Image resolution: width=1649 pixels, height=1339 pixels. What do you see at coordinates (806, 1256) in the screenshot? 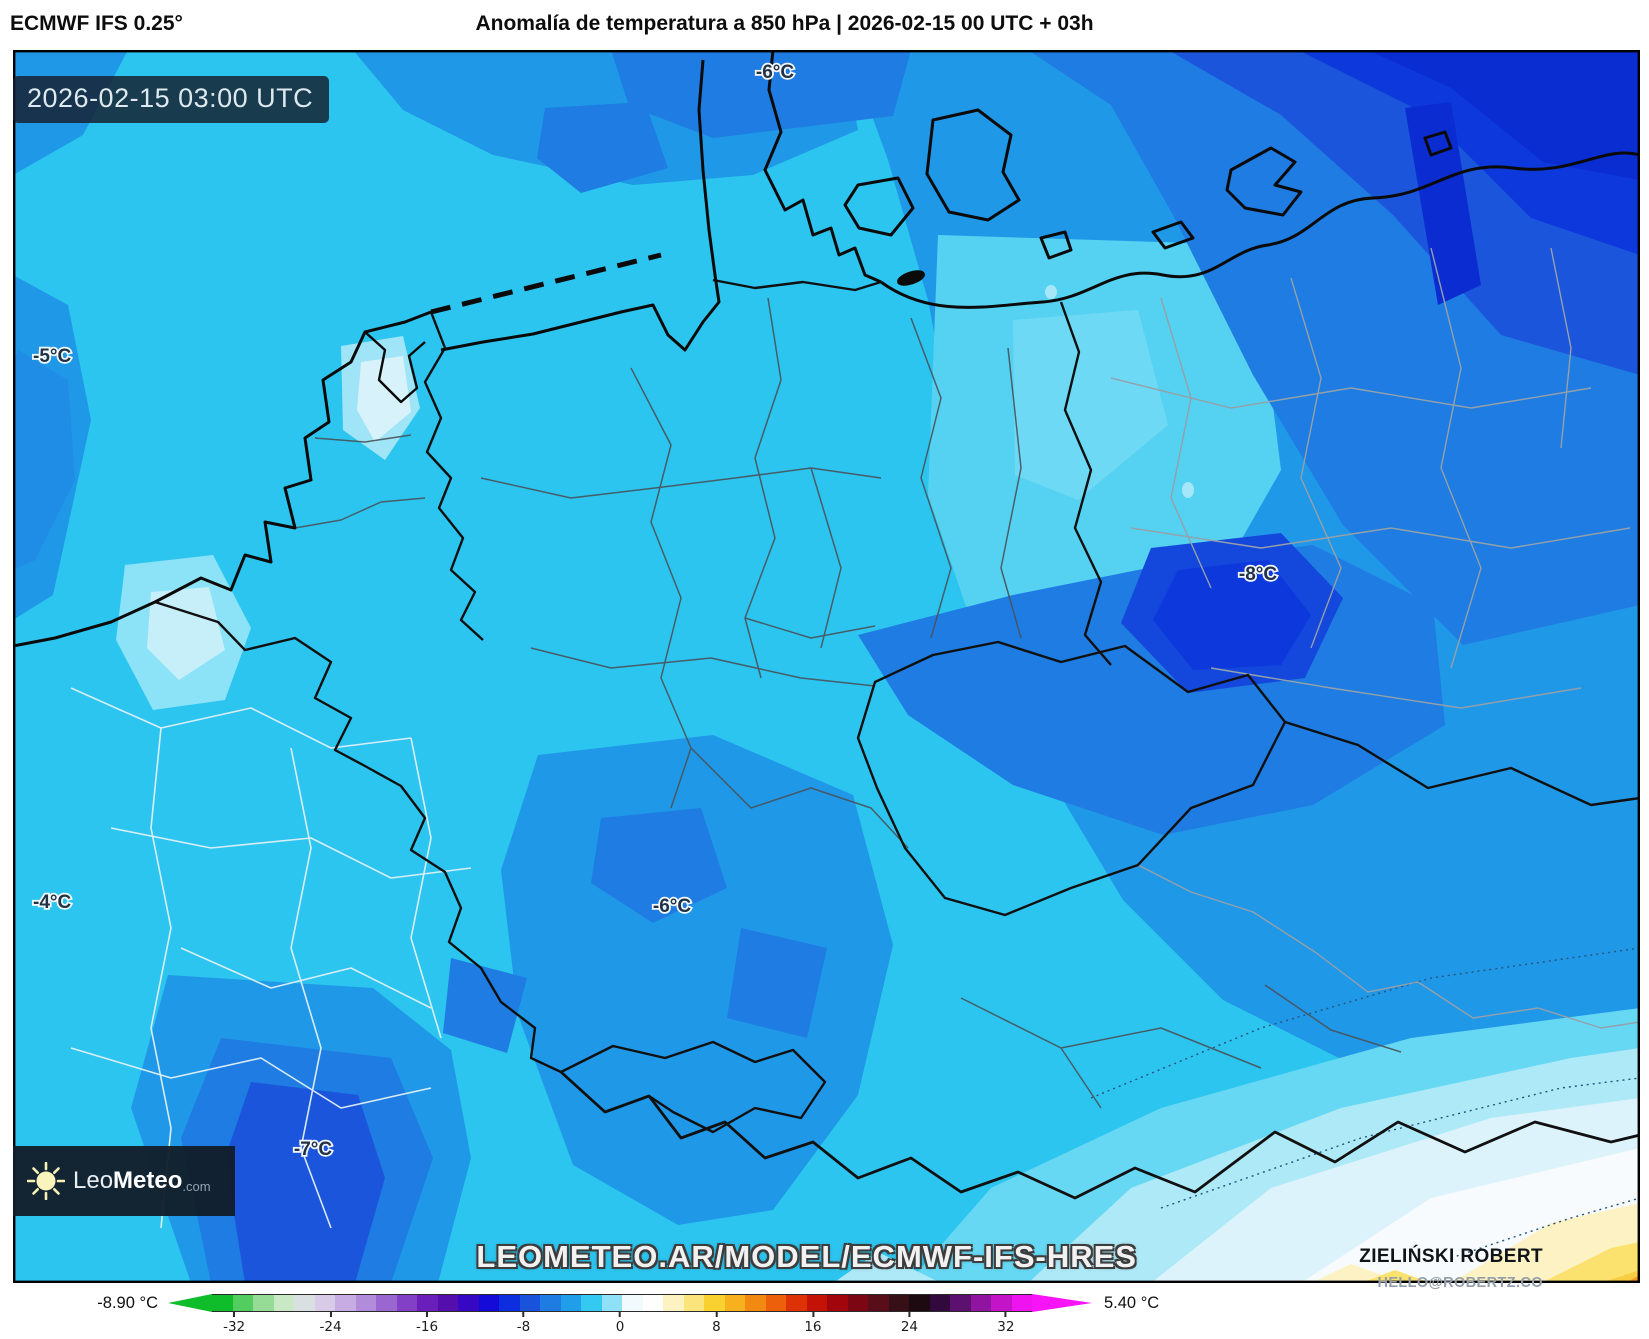
I see `watermark: LEOMETEO.AR/MODEL/ECMWF-IFS-HRES` at bounding box center [806, 1256].